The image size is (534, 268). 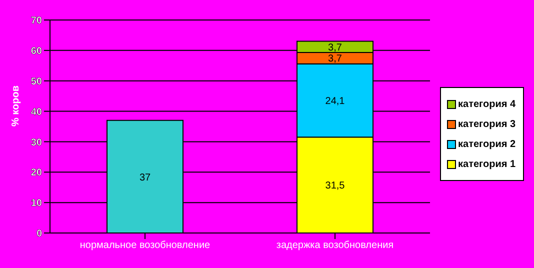 I want to click on data-label: 31,5, so click(x=335, y=186).